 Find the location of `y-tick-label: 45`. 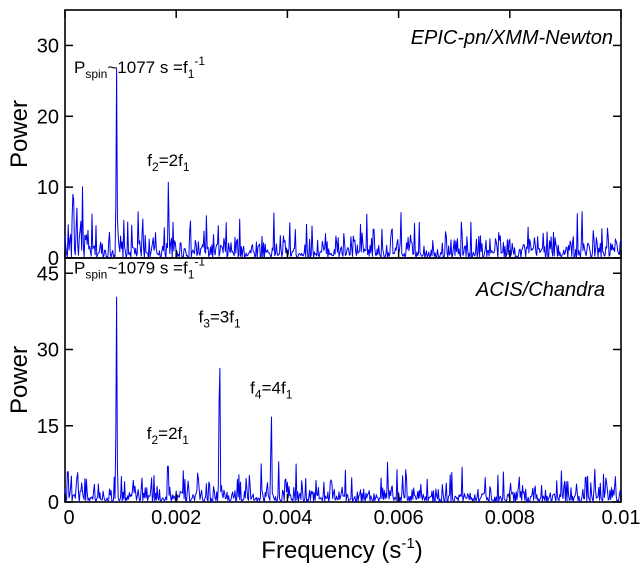

y-tick-label: 45 is located at coordinates (48, 274).